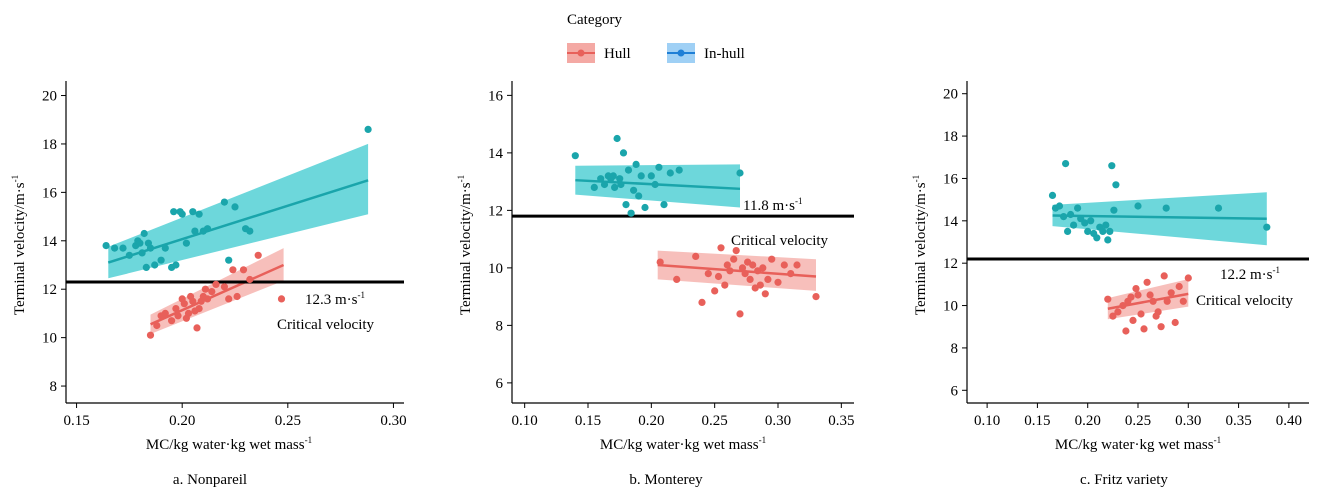 The height and width of the screenshot is (490, 1319). Describe the element at coordinates (666, 480) in the screenshot. I see `panel-b-caption: b. Monterey` at that location.